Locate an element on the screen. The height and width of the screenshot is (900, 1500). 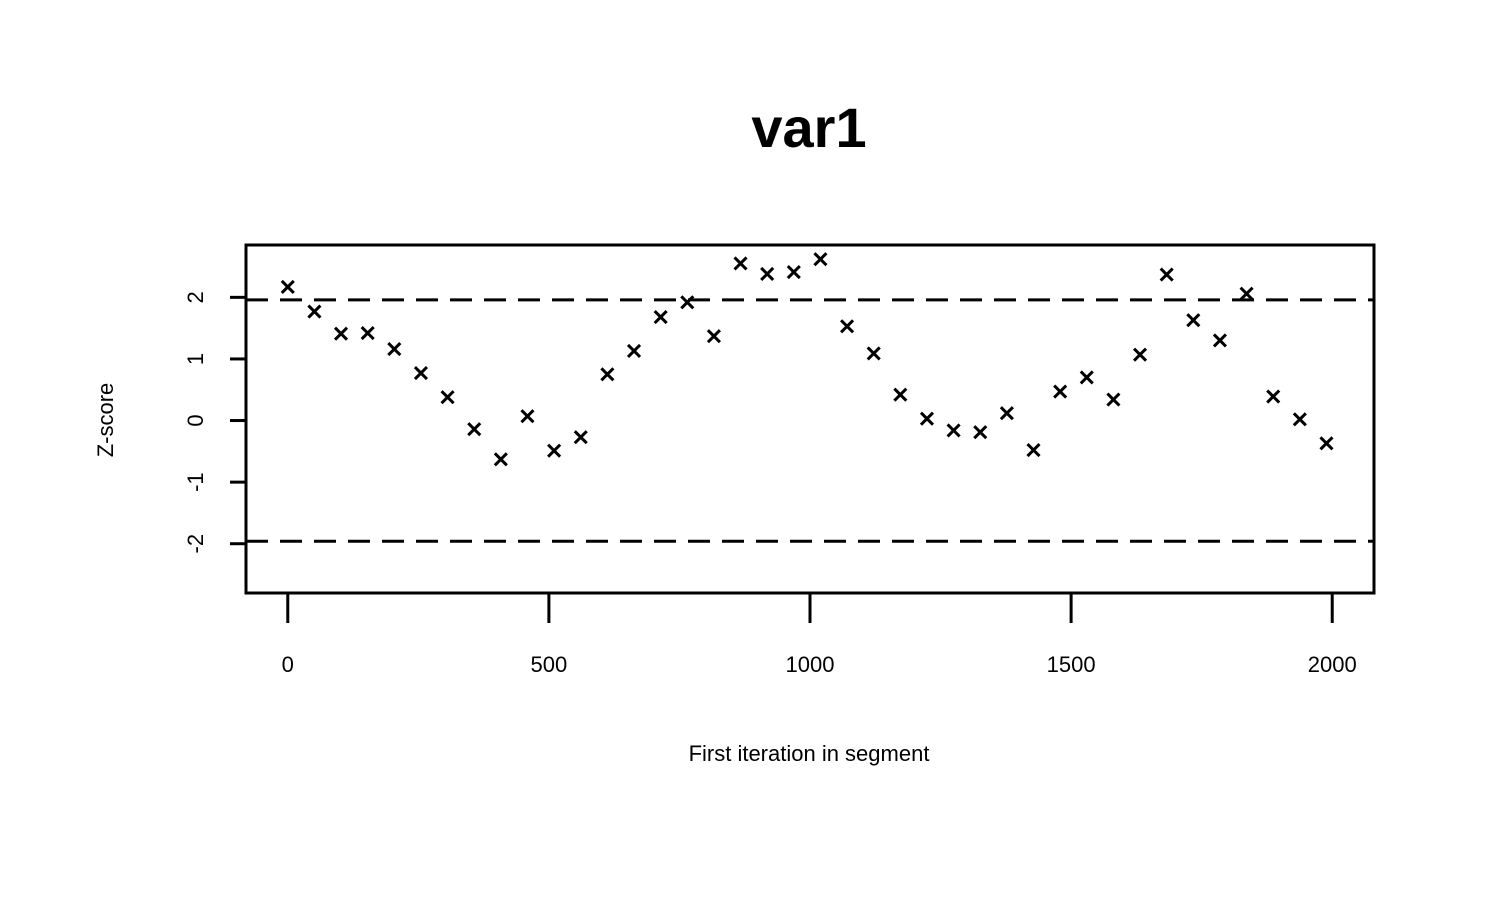
y-tick-label: 0 is located at coordinates (195, 420).